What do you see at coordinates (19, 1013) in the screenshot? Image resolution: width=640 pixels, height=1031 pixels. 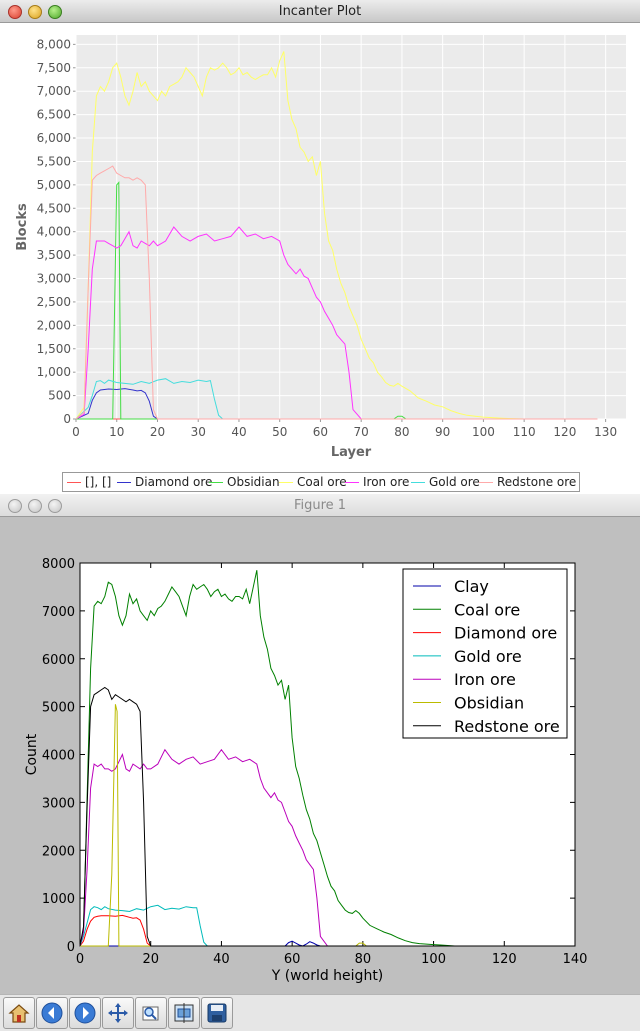 I see `home-button` at bounding box center [19, 1013].